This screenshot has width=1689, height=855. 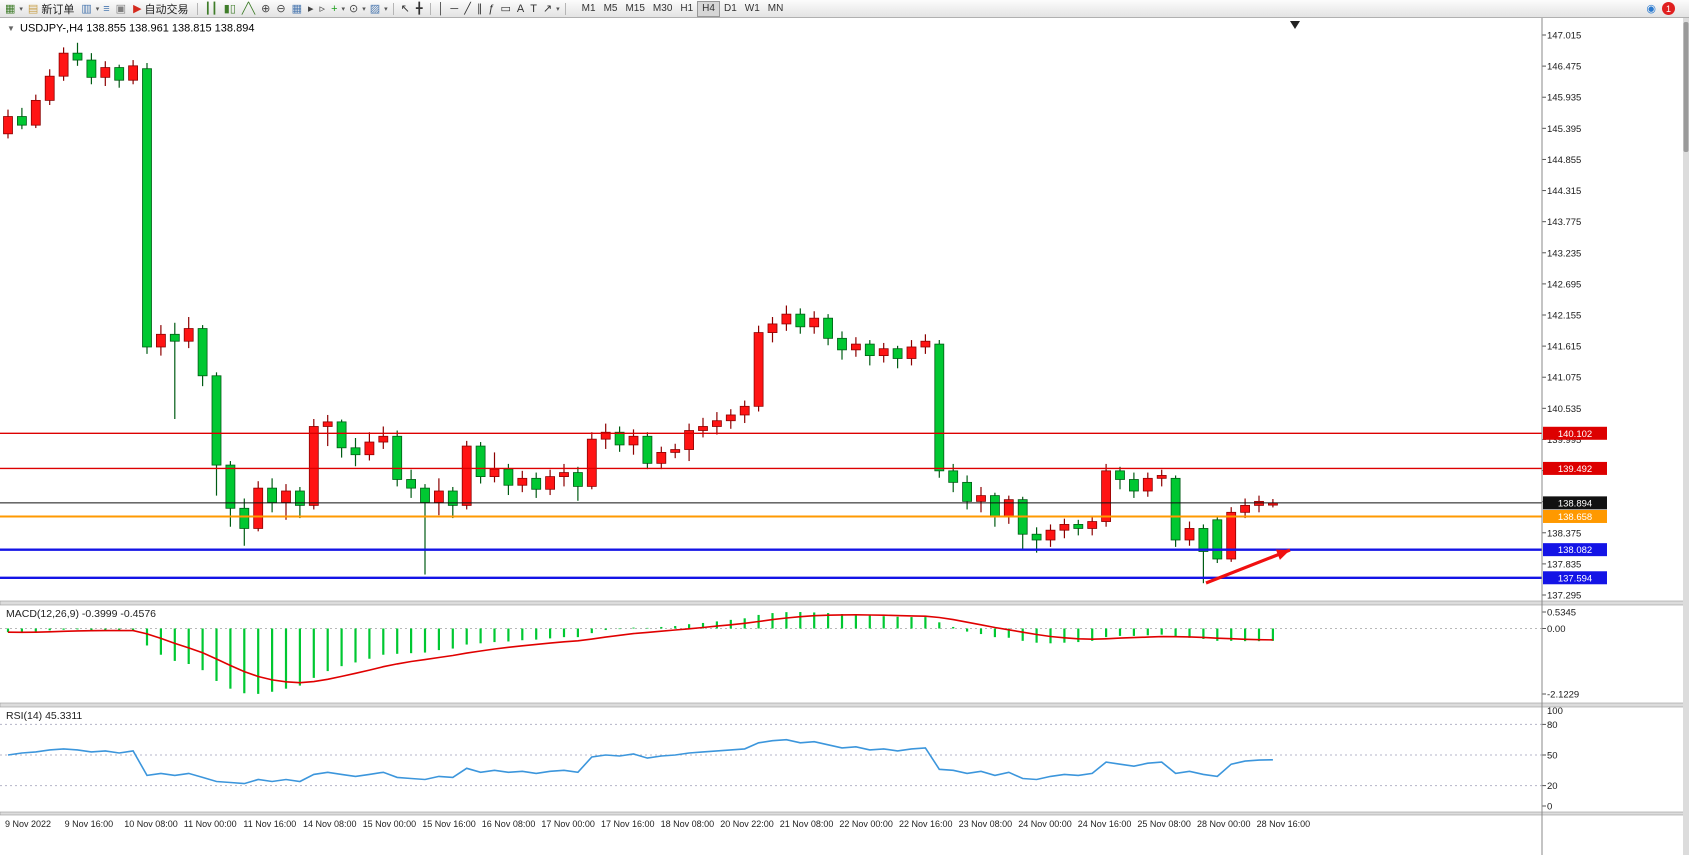 I want to click on notifications-badge: 1, so click(x=1668, y=8).